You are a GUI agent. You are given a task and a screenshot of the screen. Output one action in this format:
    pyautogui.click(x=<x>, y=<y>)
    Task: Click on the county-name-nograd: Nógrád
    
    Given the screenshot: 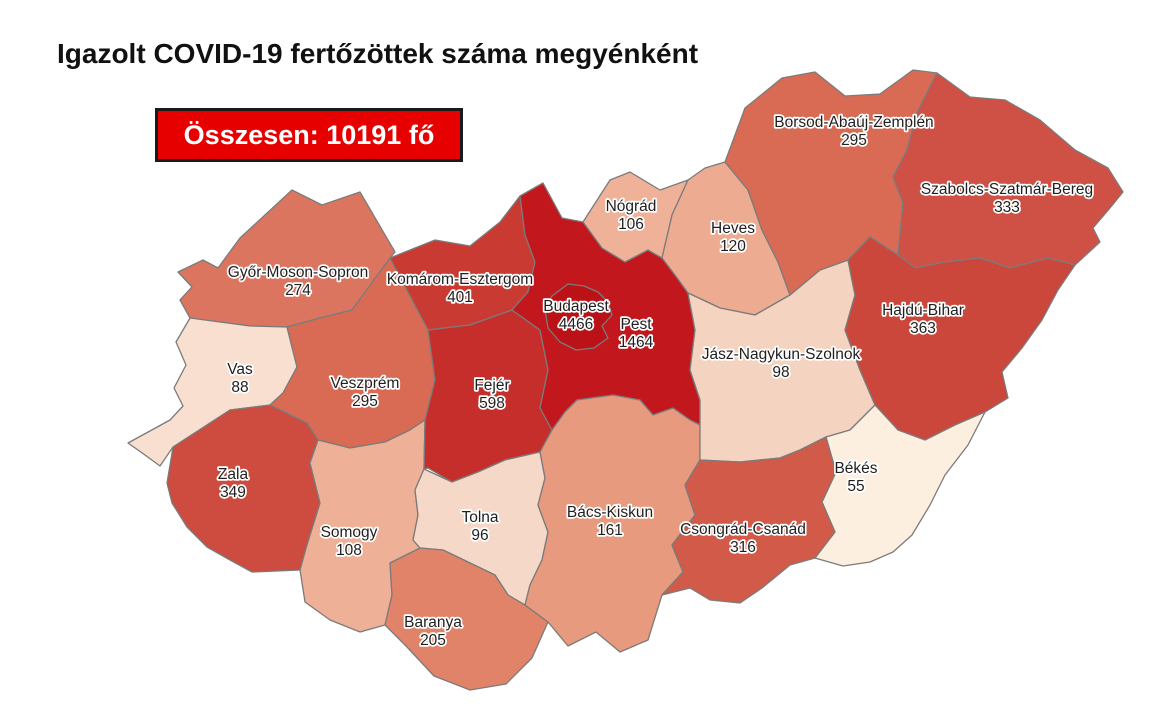 What is the action you would take?
    pyautogui.click(x=631, y=206)
    